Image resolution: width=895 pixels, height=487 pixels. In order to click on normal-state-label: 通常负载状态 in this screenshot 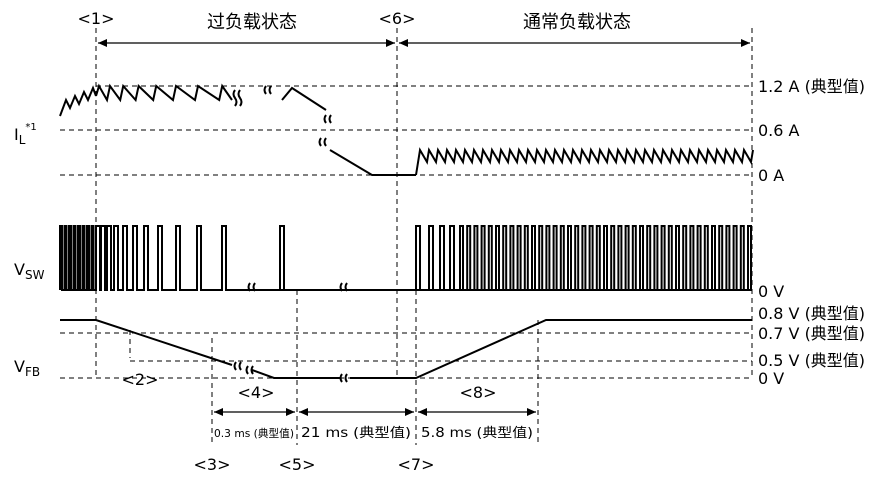, I will do `click(577, 22)`.